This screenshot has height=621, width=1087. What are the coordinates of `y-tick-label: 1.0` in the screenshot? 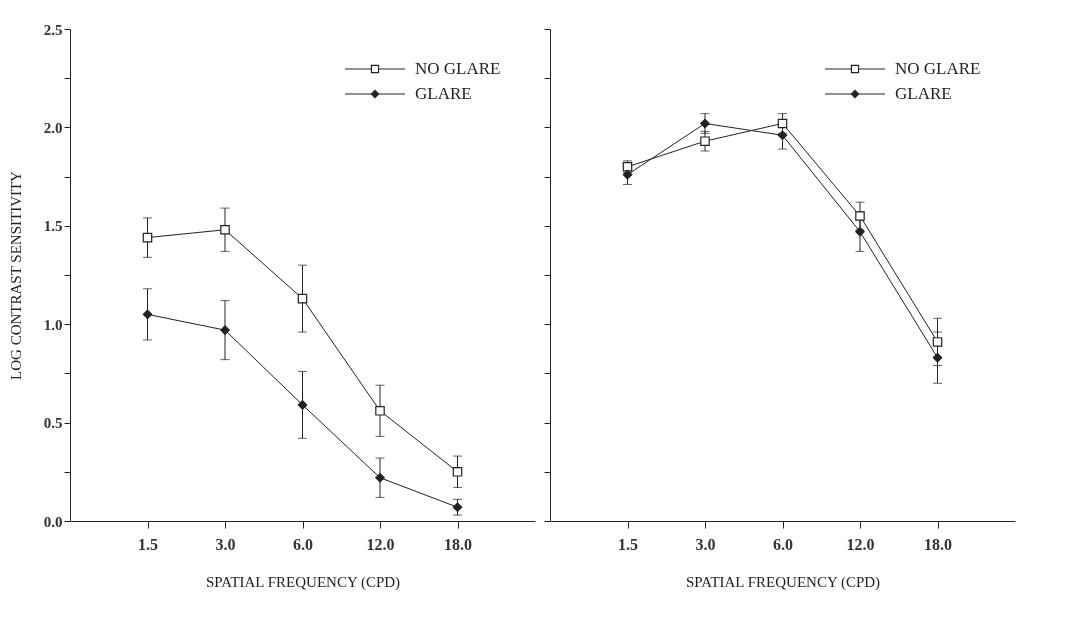 It's located at (53, 324).